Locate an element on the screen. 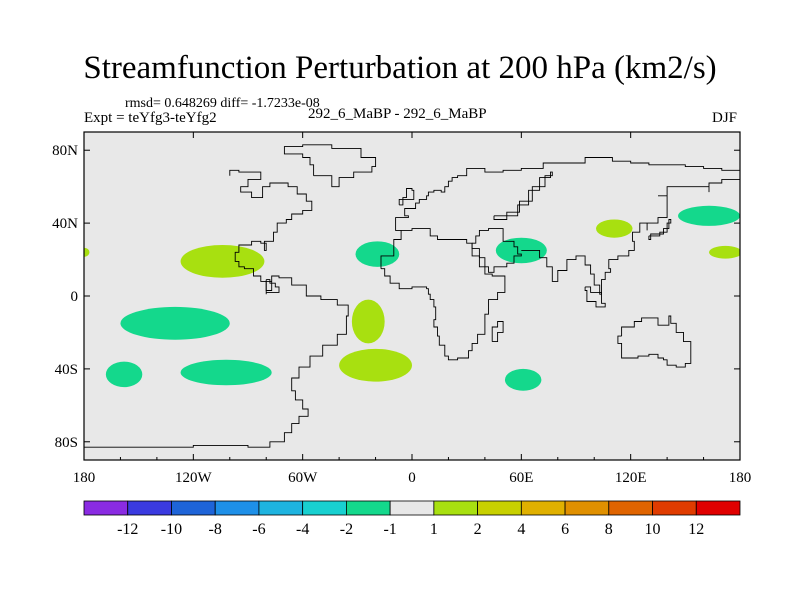  colorbar: -12 -10 -8 -6 -4 -2 -1 1 2 4 6 8 10 12 is located at coordinates (412, 519).